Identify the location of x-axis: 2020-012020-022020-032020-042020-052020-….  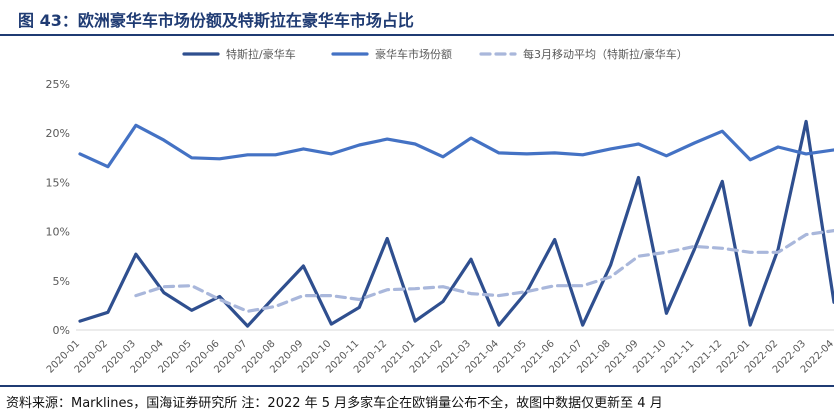
(439, 352).